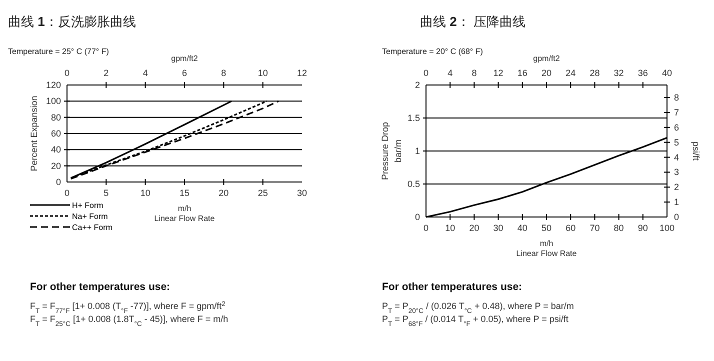 The image size is (714, 361). Describe the element at coordinates (619, 228) in the screenshot. I see `x-tick-label: 80` at that location.